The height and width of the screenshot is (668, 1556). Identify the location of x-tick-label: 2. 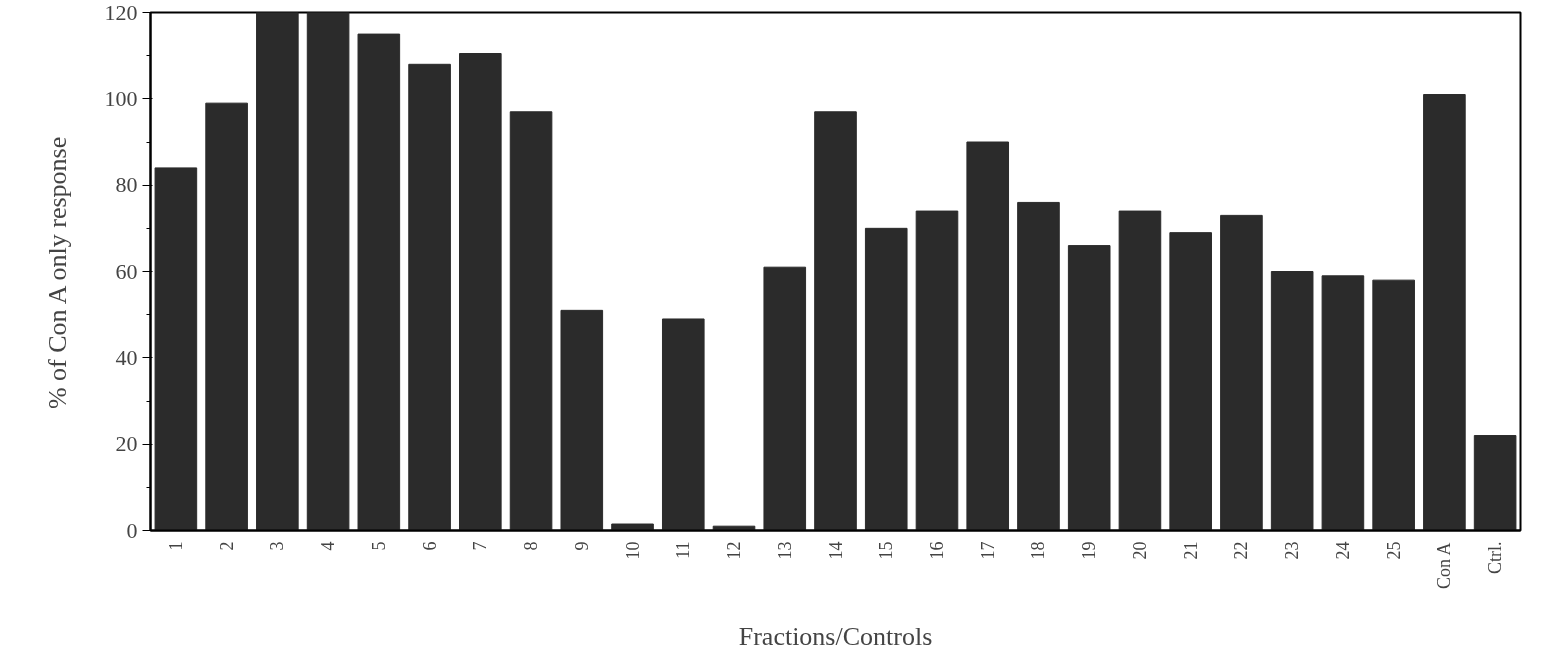
(226, 546).